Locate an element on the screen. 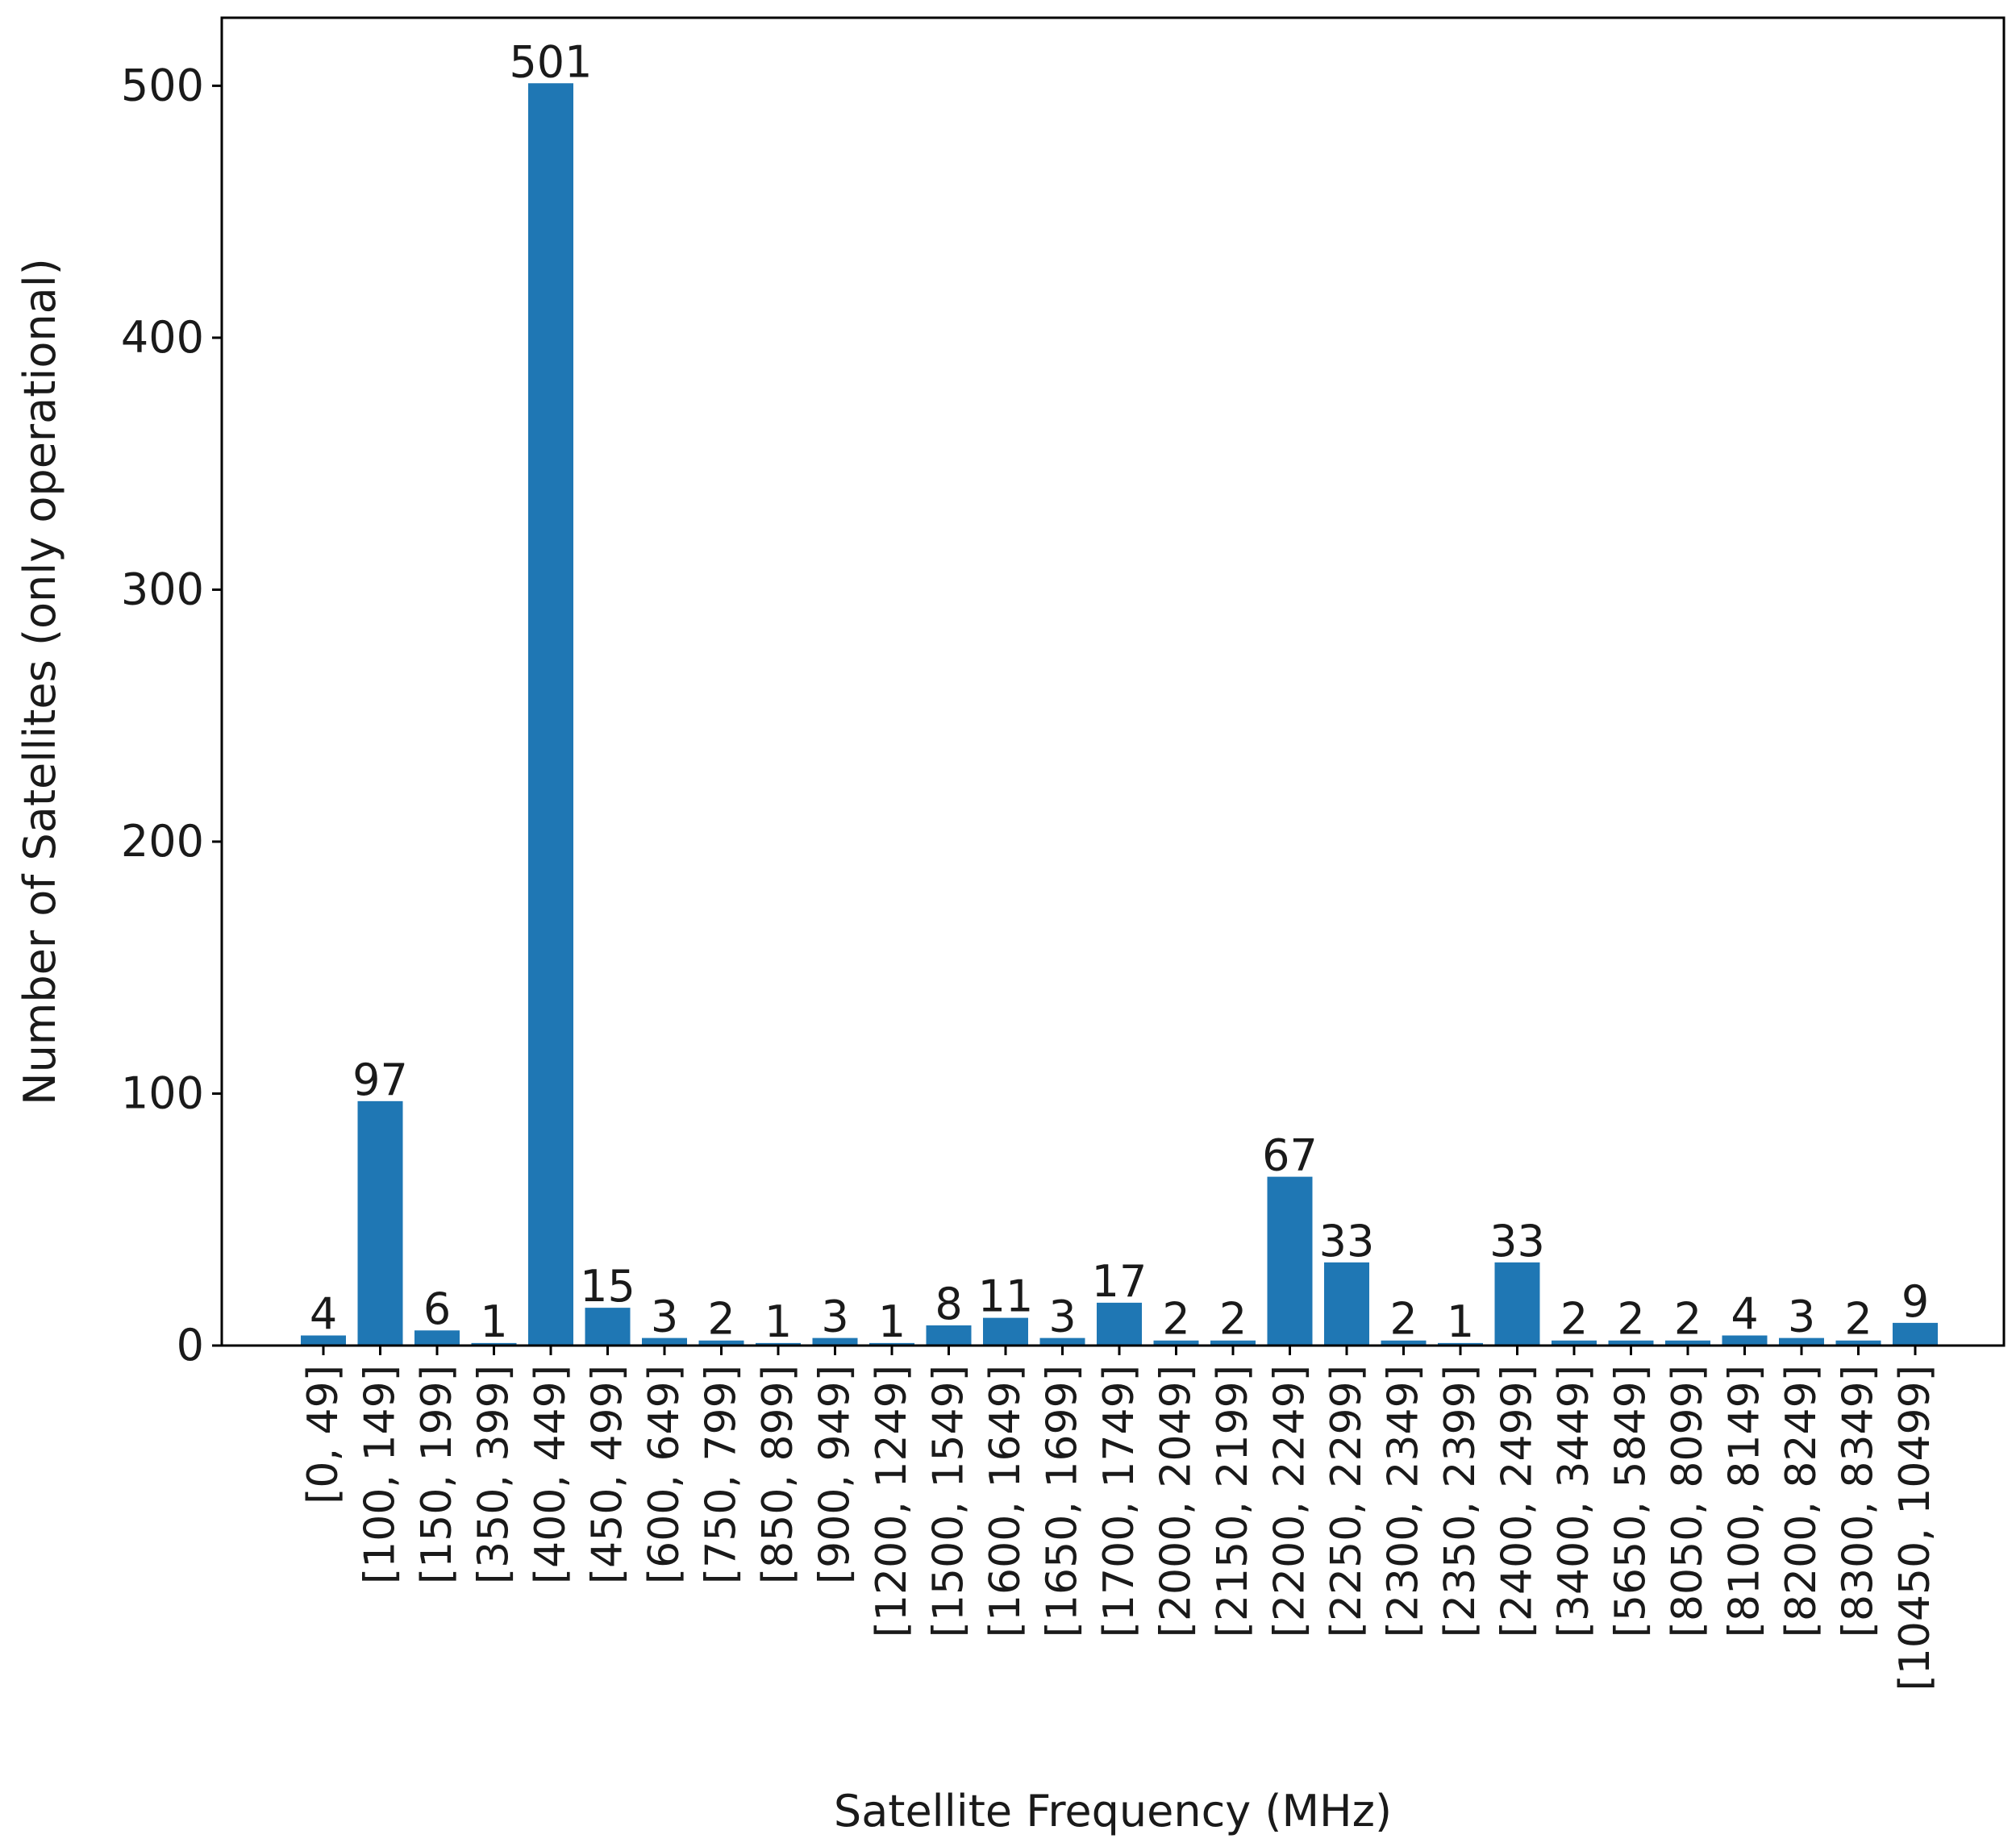 This screenshot has height=1847, width=2016. y-tick-label: 400 is located at coordinates (162, 338).